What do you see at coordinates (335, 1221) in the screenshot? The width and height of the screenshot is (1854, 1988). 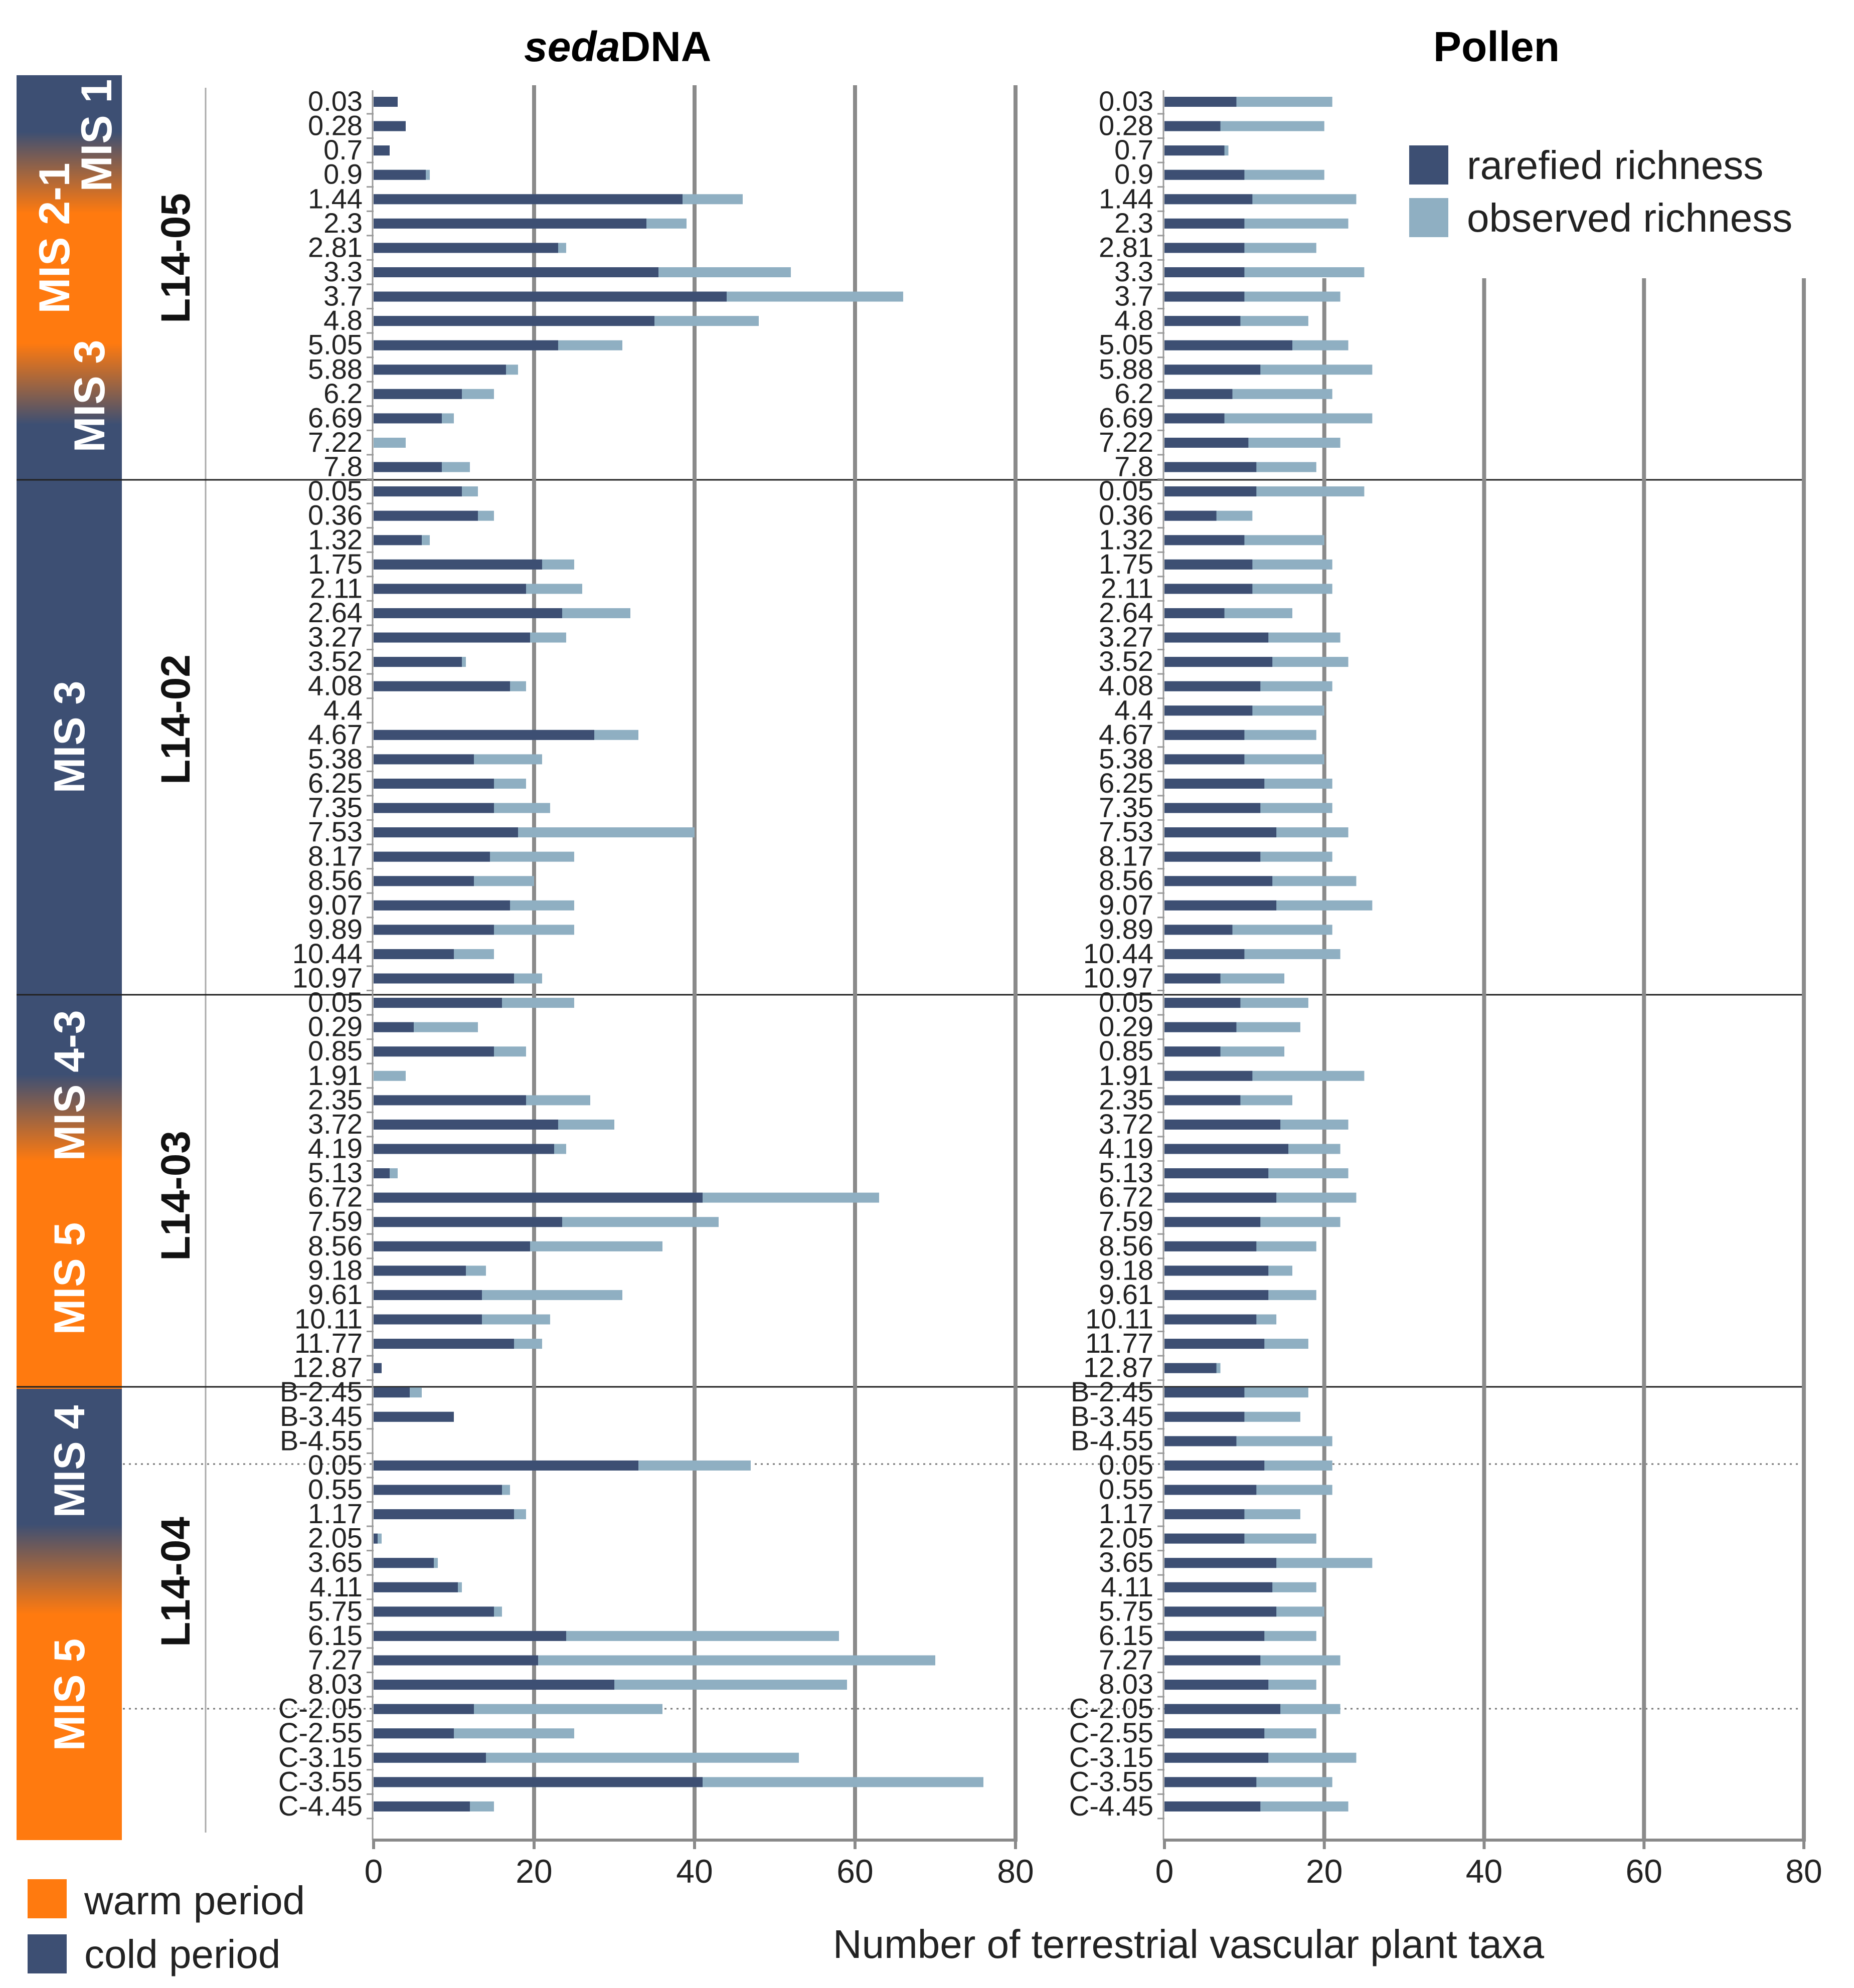 I see `sedadna-category-label: 7.59` at bounding box center [335, 1221].